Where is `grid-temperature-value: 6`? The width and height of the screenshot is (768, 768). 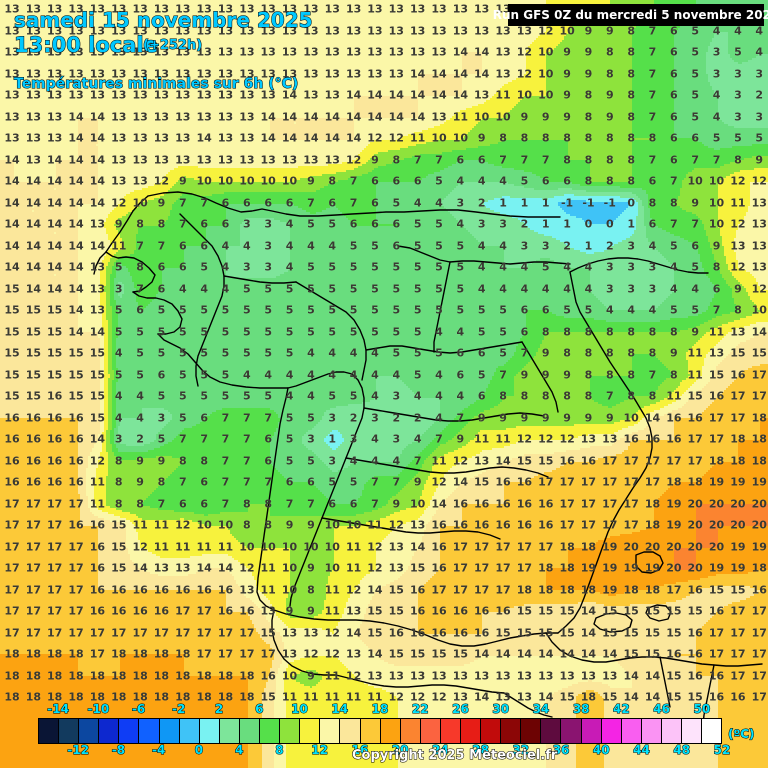
grid-temperature-value: 6 is located at coordinates (567, 181).